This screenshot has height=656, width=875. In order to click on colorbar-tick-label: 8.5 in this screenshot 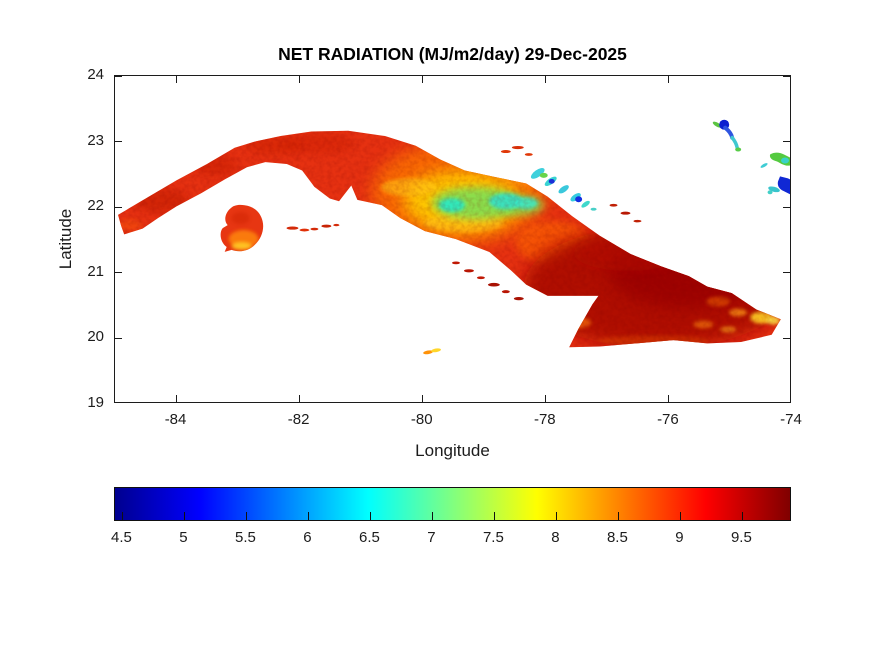, I will do `click(617, 537)`.